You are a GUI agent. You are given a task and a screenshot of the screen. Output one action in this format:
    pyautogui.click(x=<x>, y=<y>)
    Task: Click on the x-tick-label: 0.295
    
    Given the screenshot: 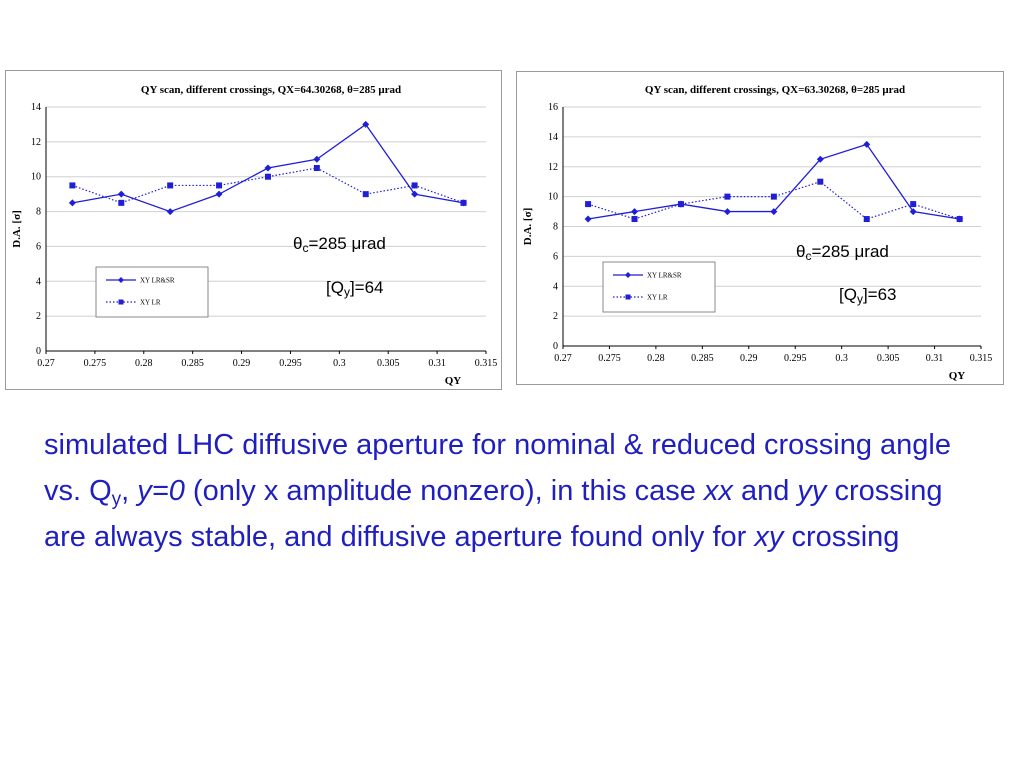 What is the action you would take?
    pyautogui.click(x=290, y=363)
    